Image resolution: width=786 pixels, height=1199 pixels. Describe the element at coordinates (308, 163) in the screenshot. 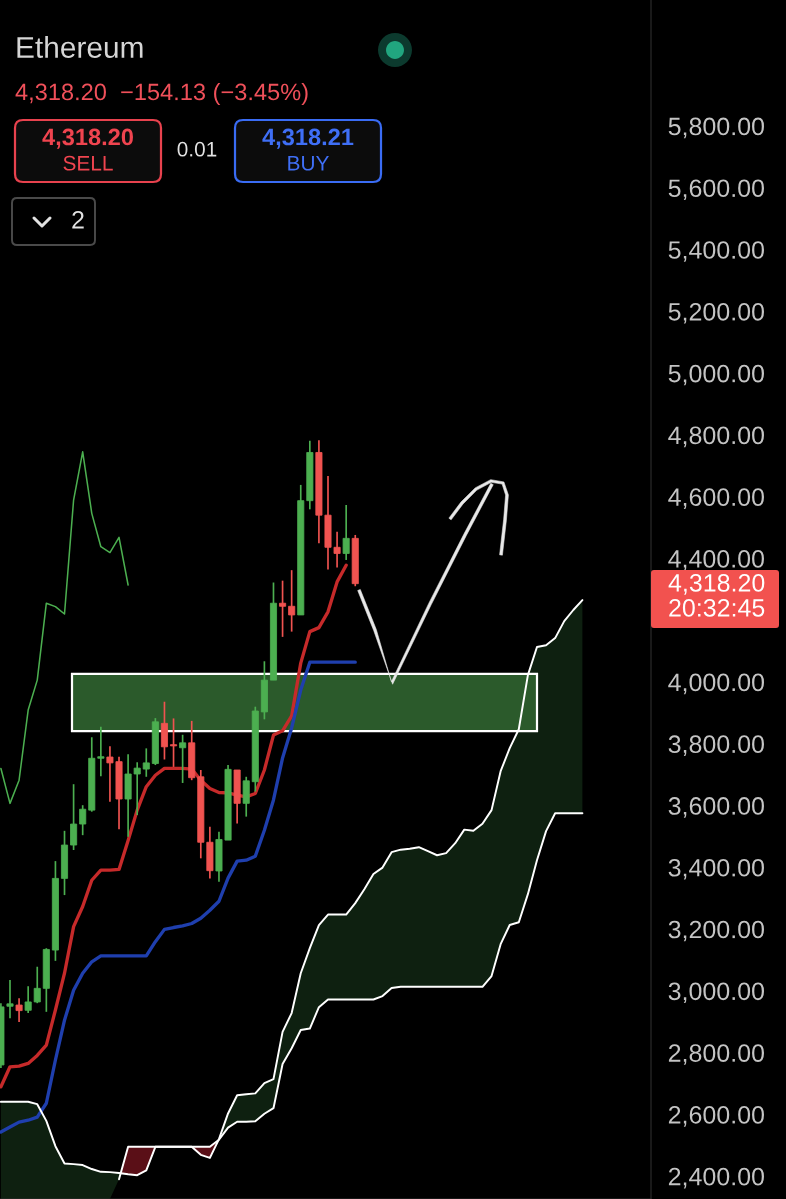

I see `annotation: BUY` at that location.